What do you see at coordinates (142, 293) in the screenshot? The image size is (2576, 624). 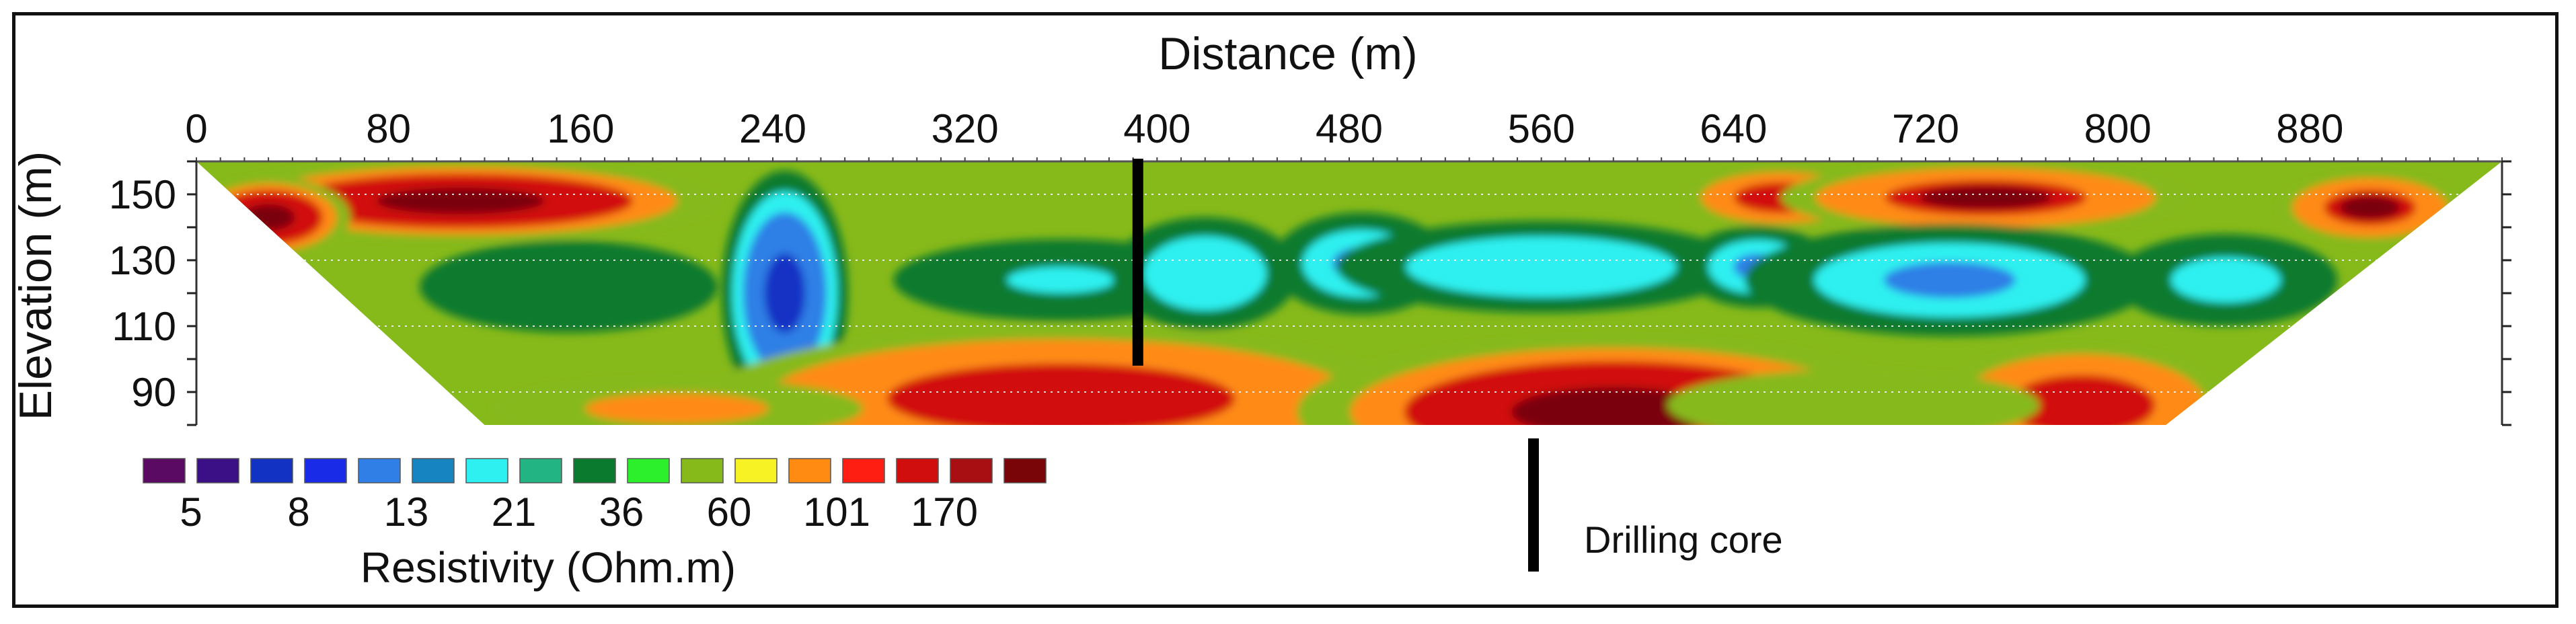 I see `y-axis-ticks: 90 110 130 150` at bounding box center [142, 293].